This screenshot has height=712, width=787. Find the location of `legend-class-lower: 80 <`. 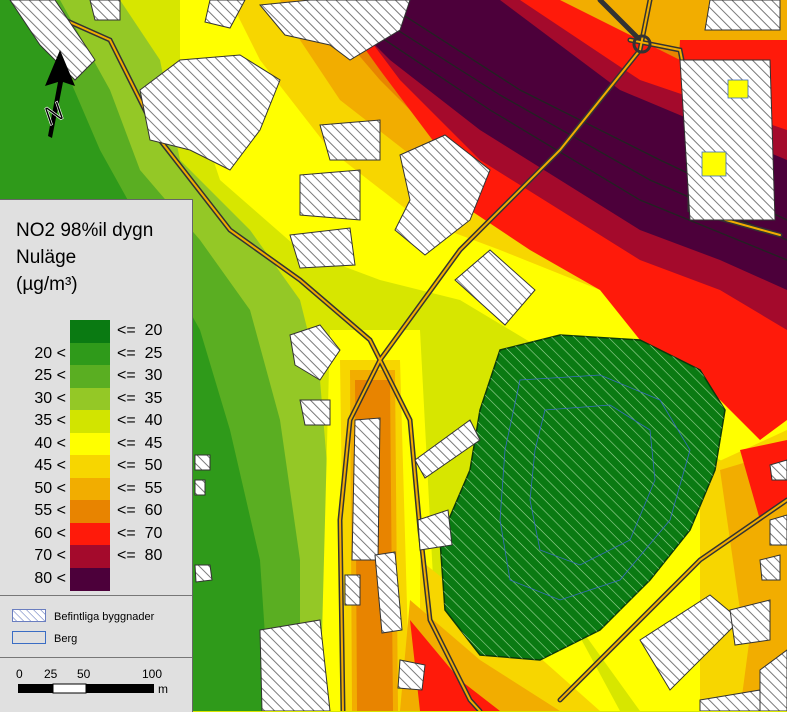

legend-class-lower: 80 < is located at coordinates (50, 578).